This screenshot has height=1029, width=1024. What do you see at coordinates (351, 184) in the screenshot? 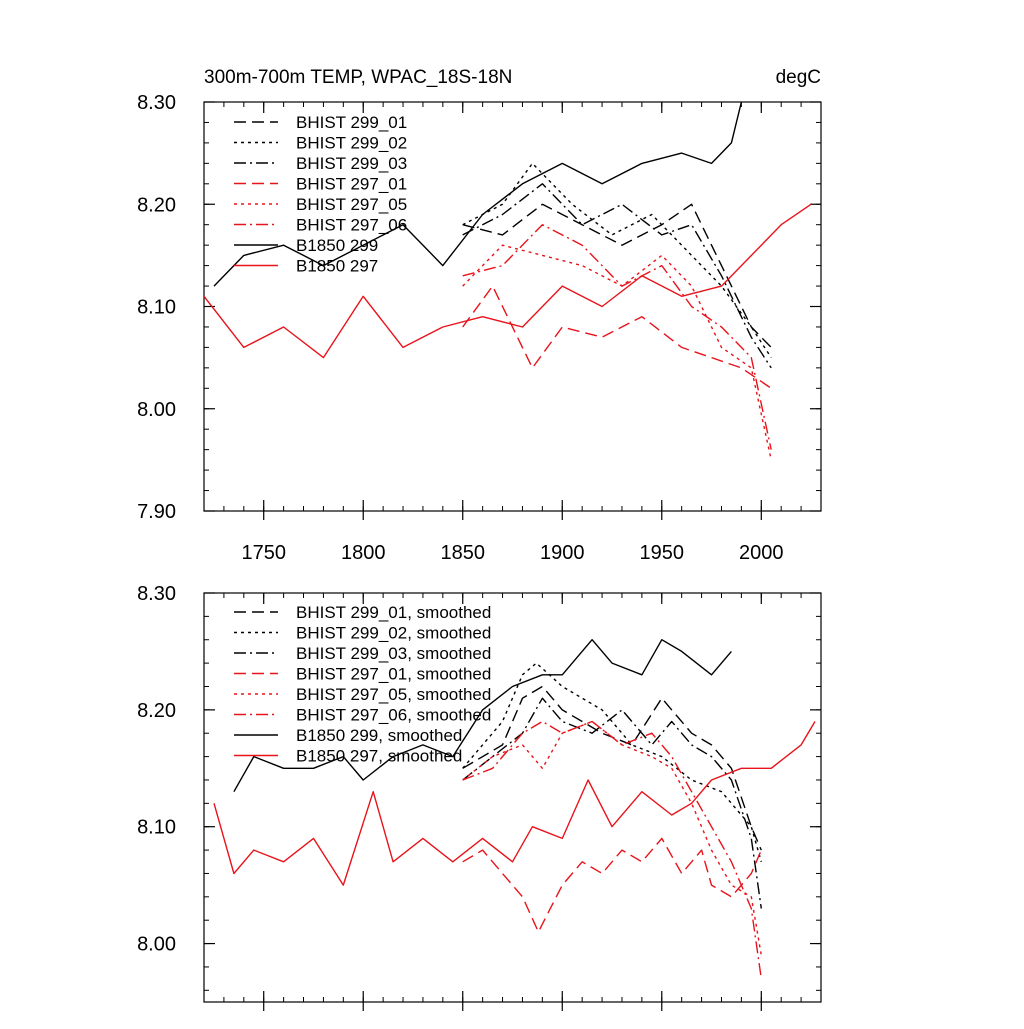
I see `legend-label: BHIST 297_01` at bounding box center [351, 184].